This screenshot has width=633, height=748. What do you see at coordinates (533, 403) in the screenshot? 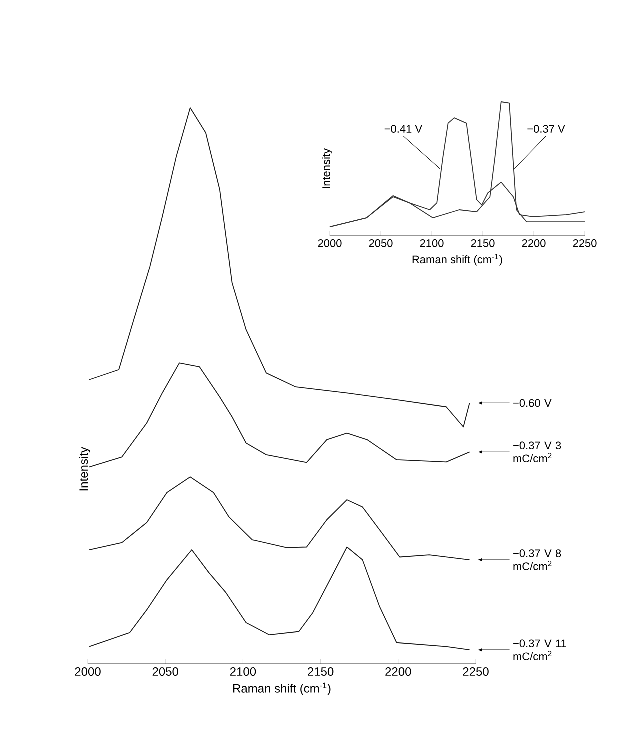
I see `text: −0.60 V` at bounding box center [533, 403].